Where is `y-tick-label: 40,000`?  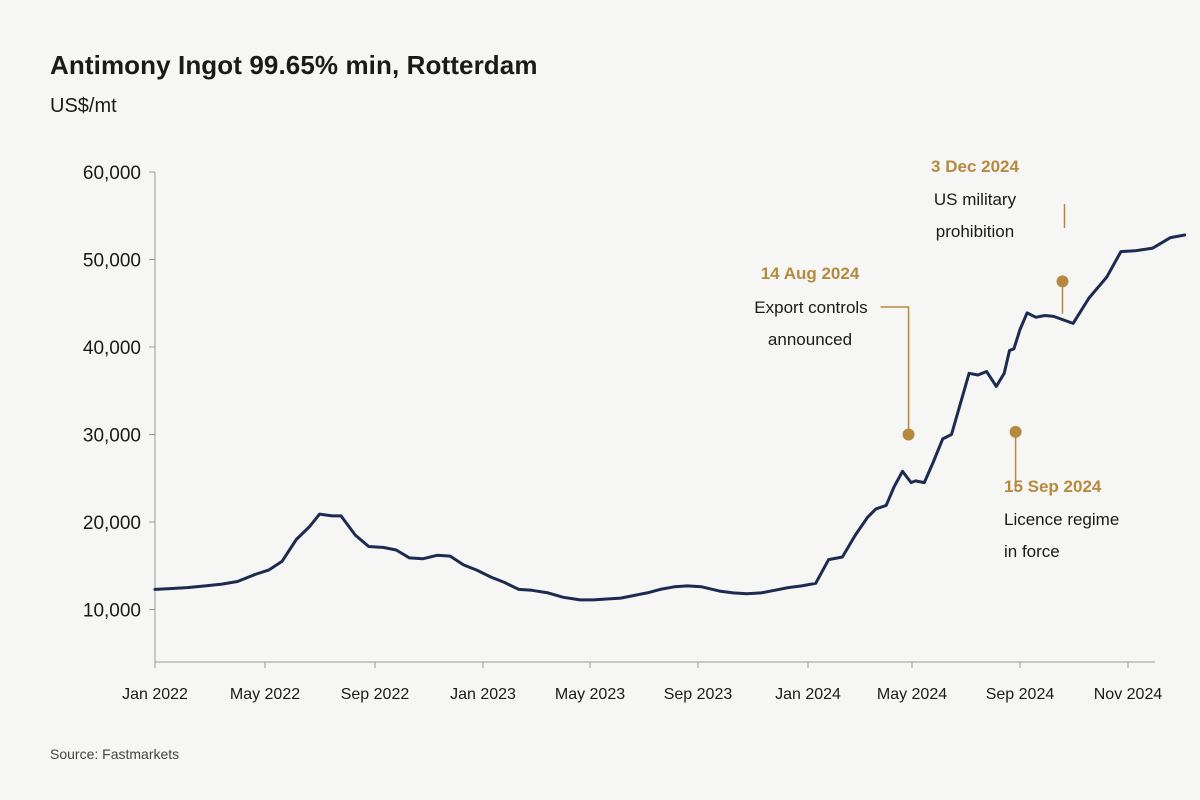
y-tick-label: 40,000 is located at coordinates (112, 348).